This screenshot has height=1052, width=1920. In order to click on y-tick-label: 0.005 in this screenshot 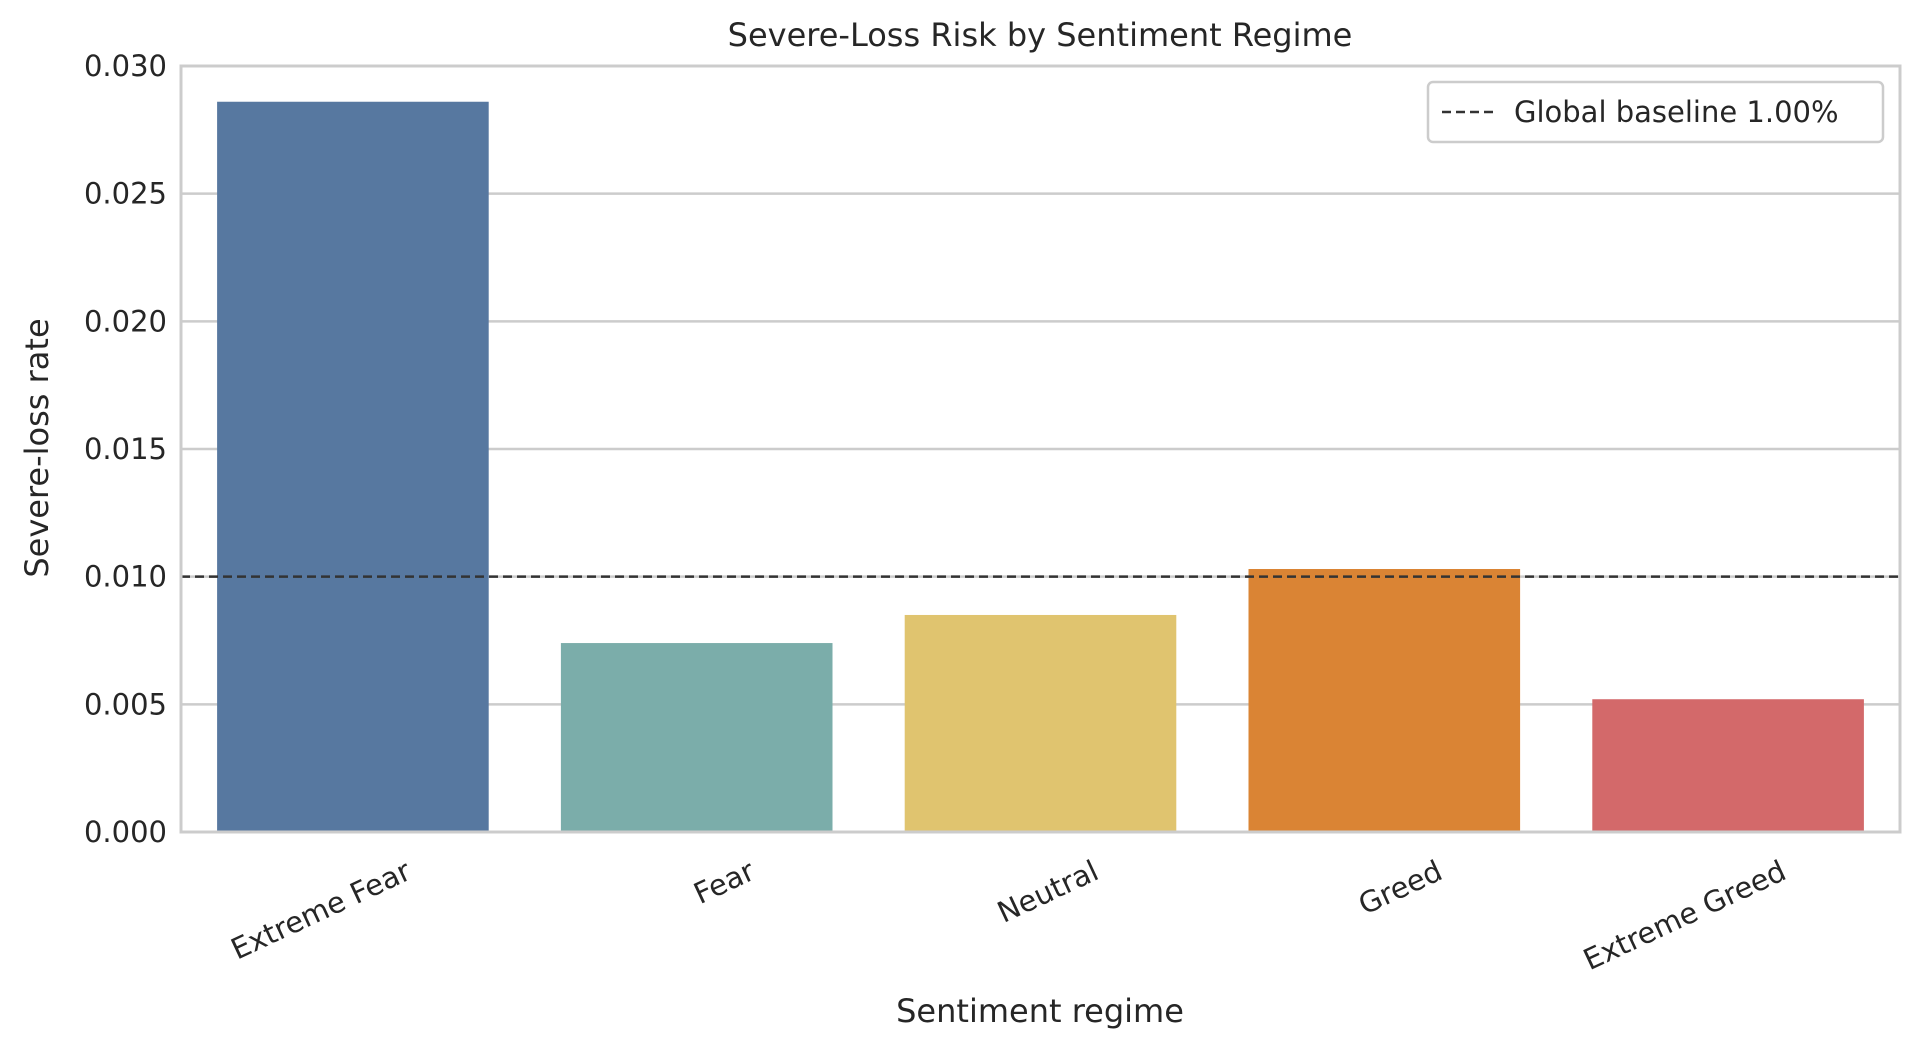, I will do `click(125, 704)`.